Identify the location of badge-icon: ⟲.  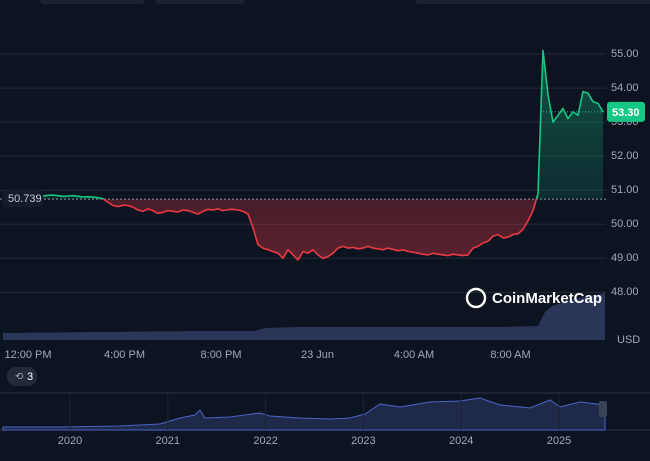
(19, 377).